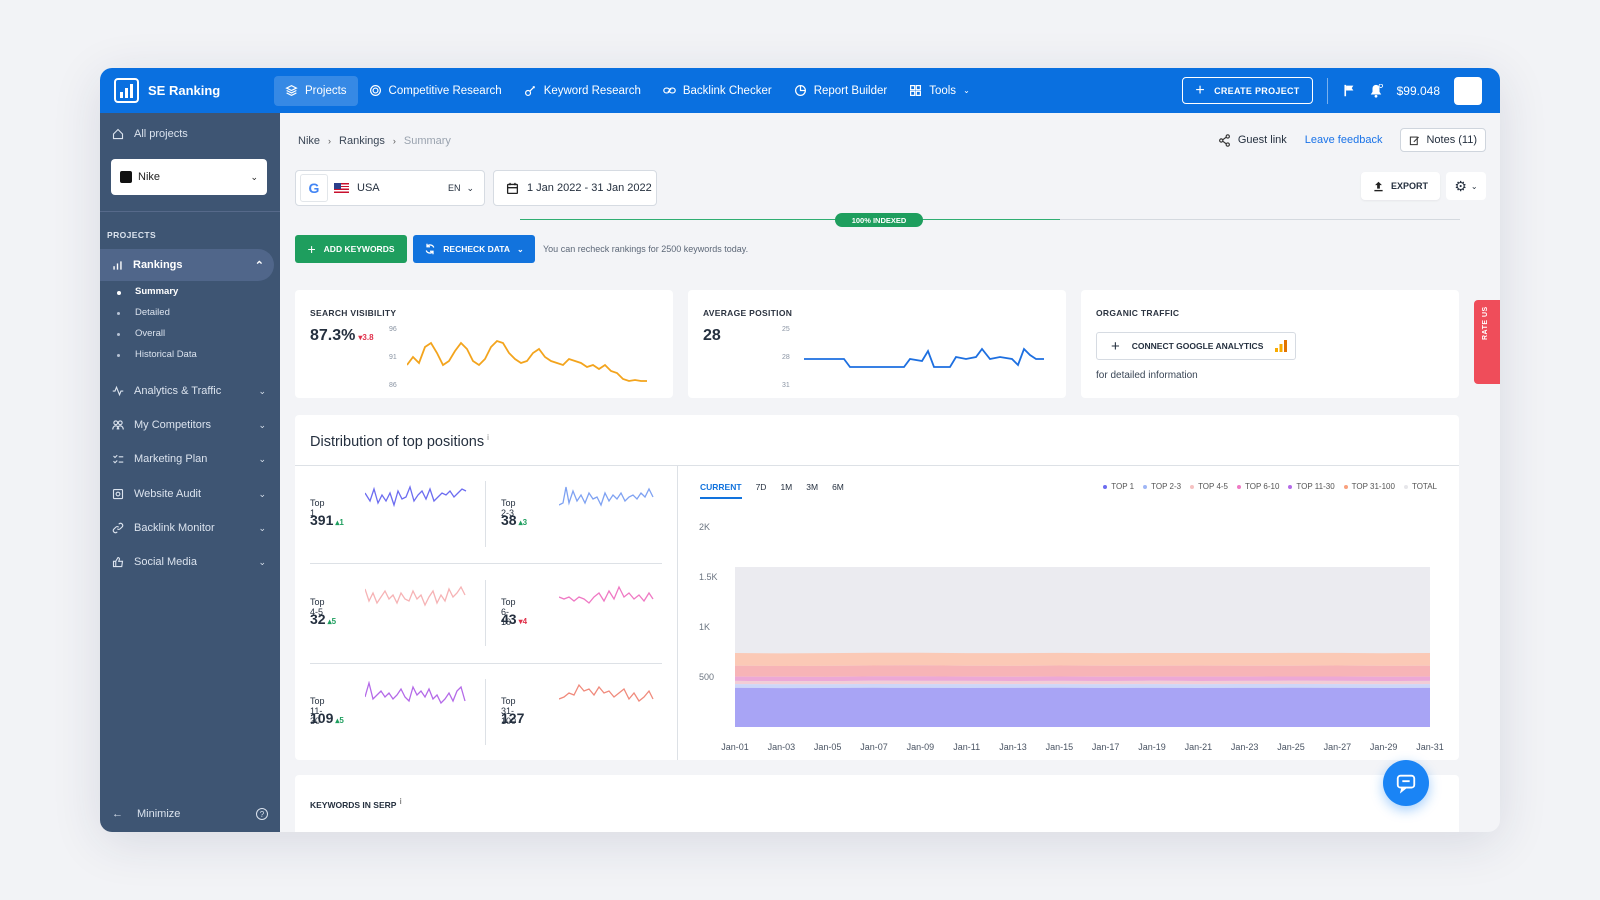 This screenshot has width=1600, height=900. I want to click on x-tick-label: Jan-17, so click(1106, 747).